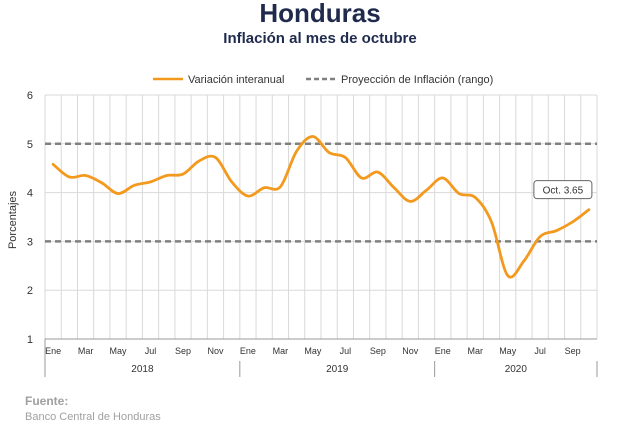  I want to click on annotation-box, so click(563, 190).